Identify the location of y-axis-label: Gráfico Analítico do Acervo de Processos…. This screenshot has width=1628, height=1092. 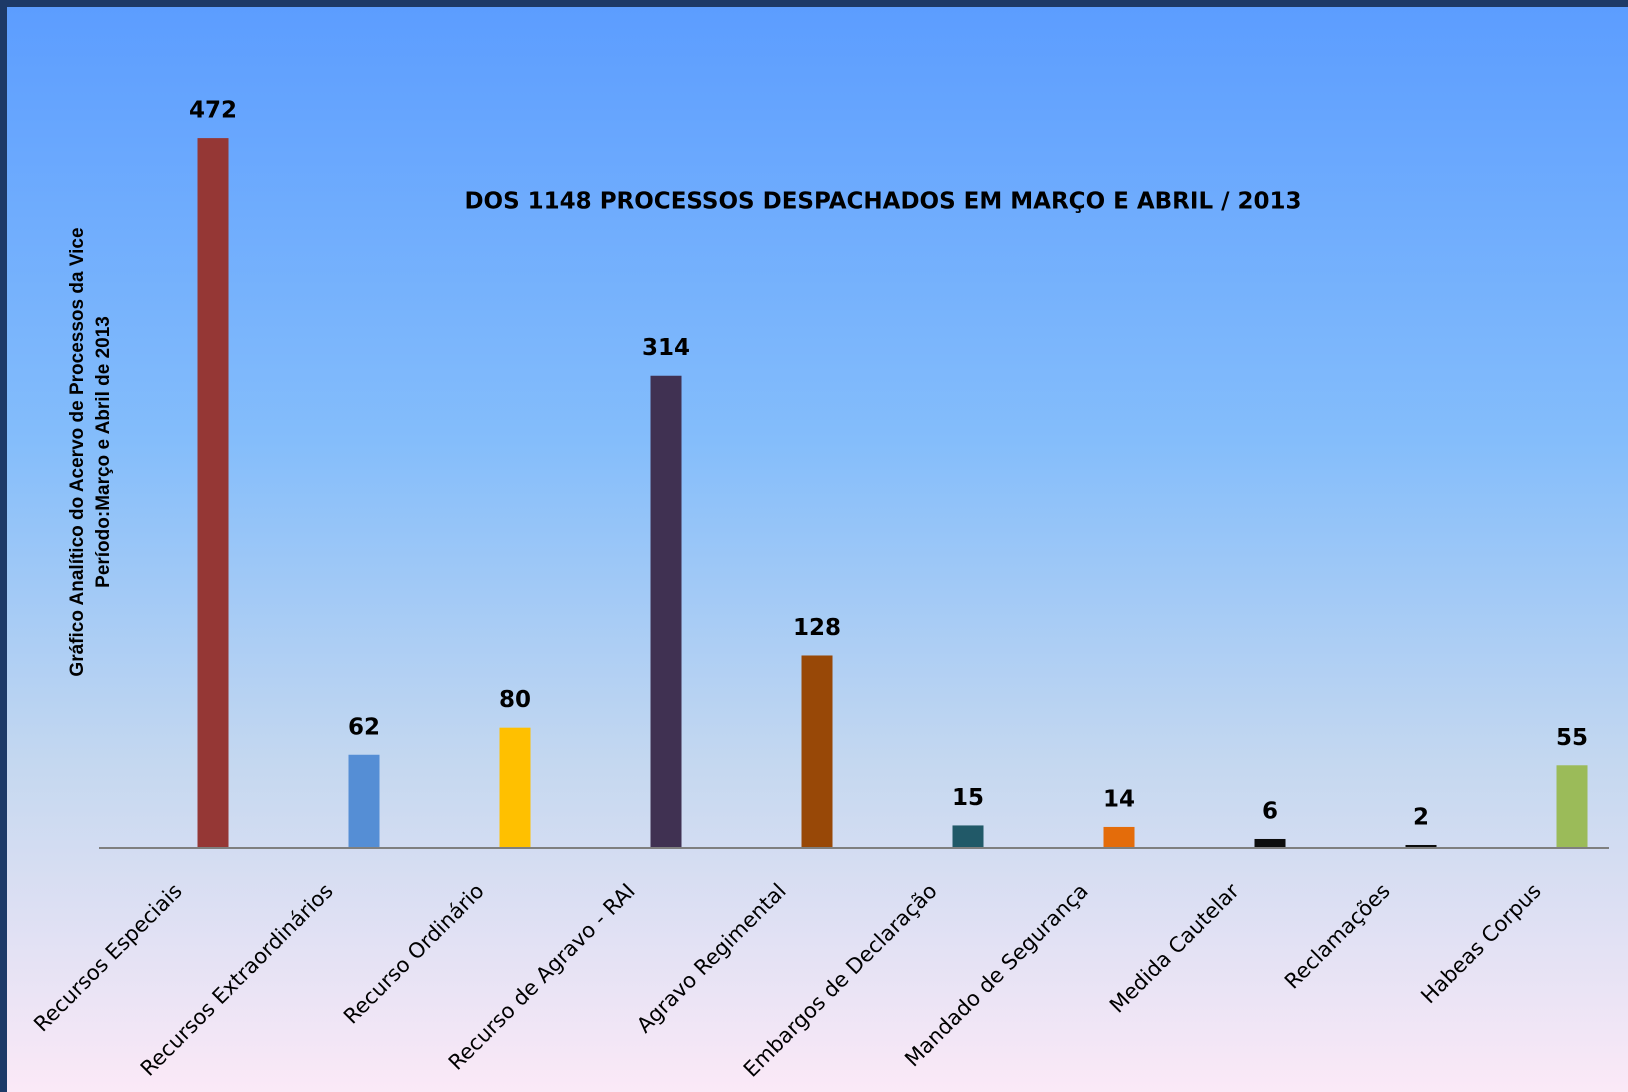
(77, 451).